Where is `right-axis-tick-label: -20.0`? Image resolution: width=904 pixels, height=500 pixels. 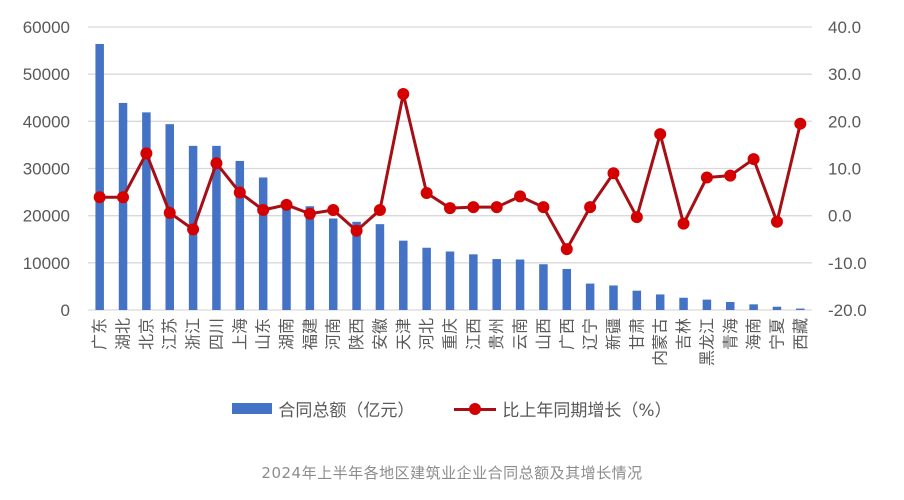
right-axis-tick-label: -20.0 is located at coordinates (847, 310).